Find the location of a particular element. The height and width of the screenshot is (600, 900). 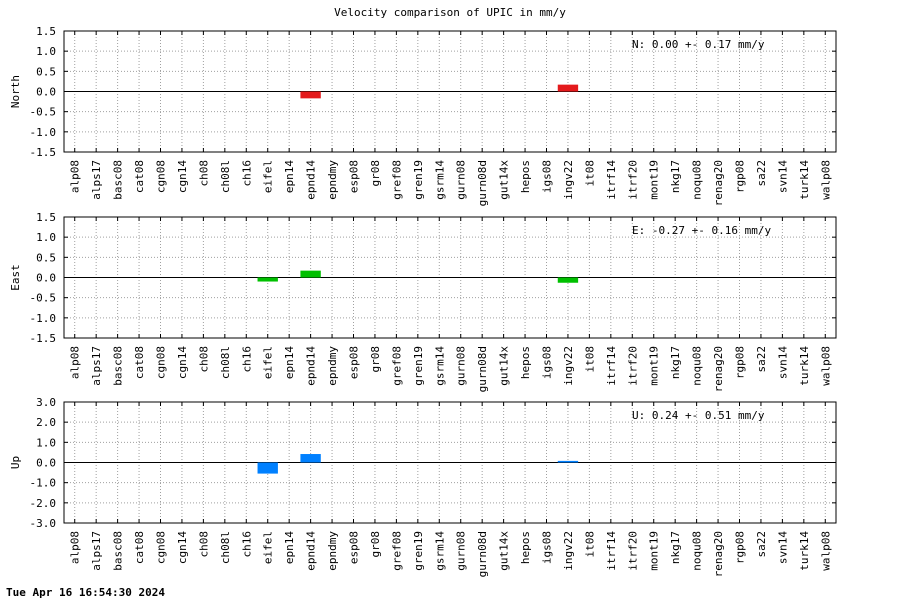

y-axis-label: Up is located at coordinates (15, 462).